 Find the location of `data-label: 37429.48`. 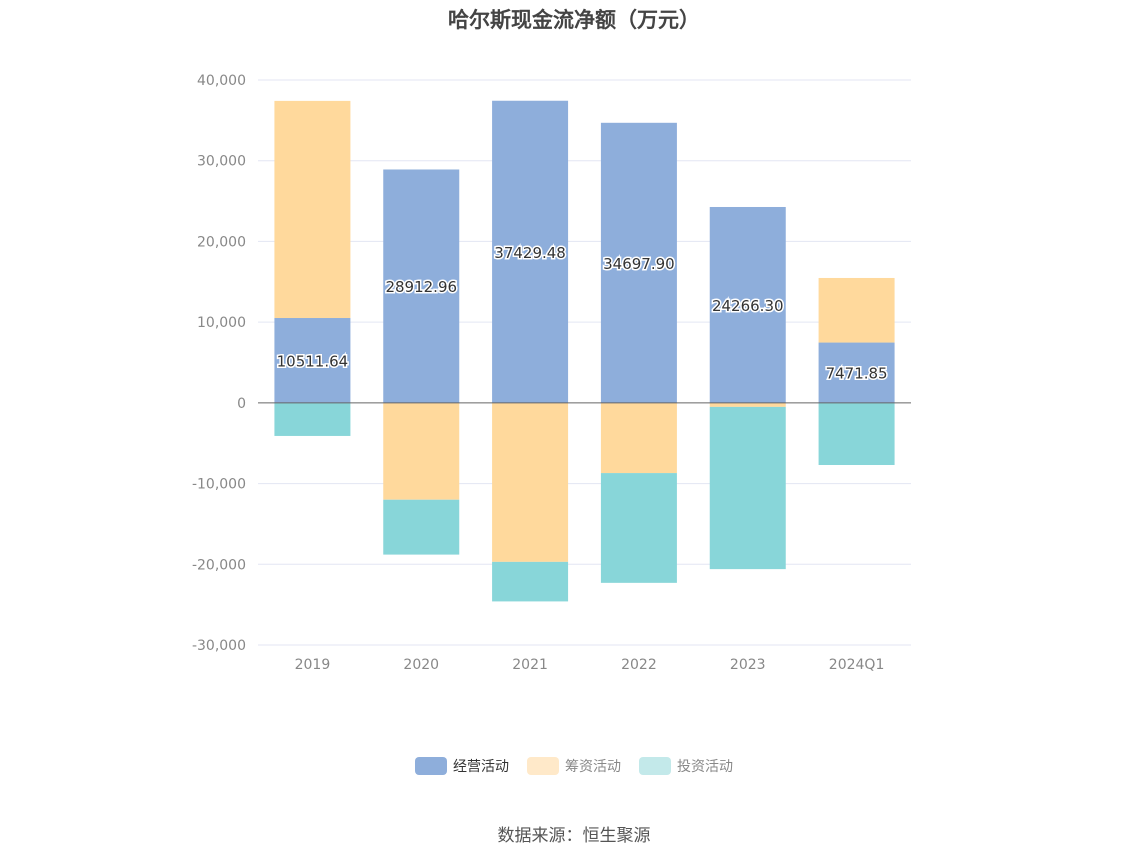

data-label: 37429.48 is located at coordinates (530, 253).